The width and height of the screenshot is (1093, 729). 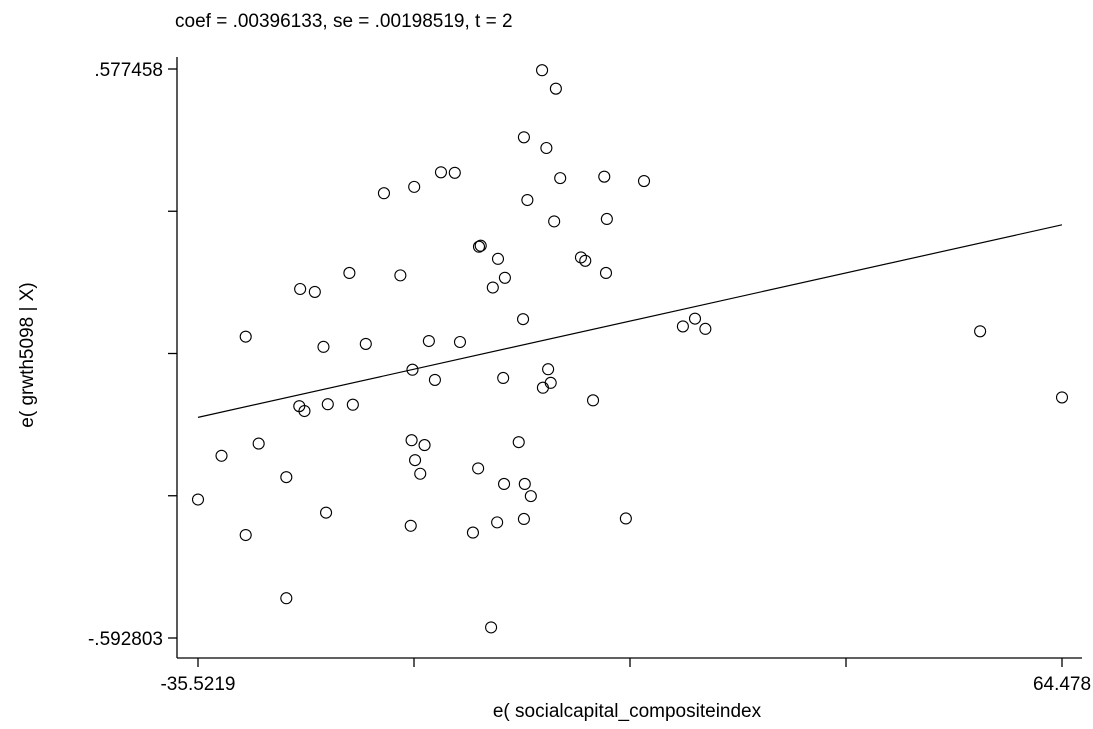 I want to click on chart-title: coef = .00396133, se = .00198519, t = 2, so click(x=344, y=21).